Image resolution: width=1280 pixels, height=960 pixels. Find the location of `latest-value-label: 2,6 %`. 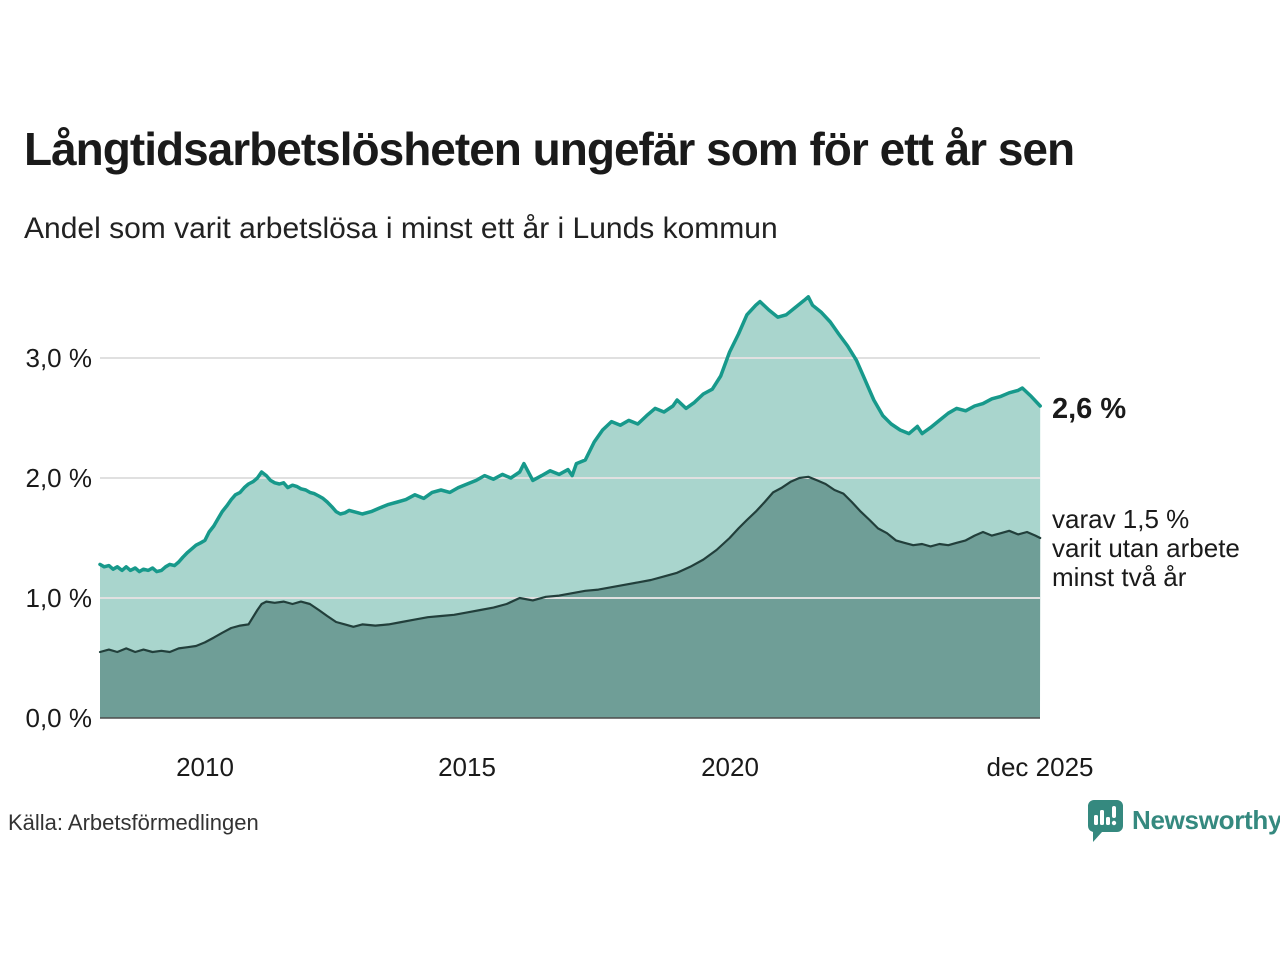

latest-value-label: 2,6 % is located at coordinates (1089, 409).